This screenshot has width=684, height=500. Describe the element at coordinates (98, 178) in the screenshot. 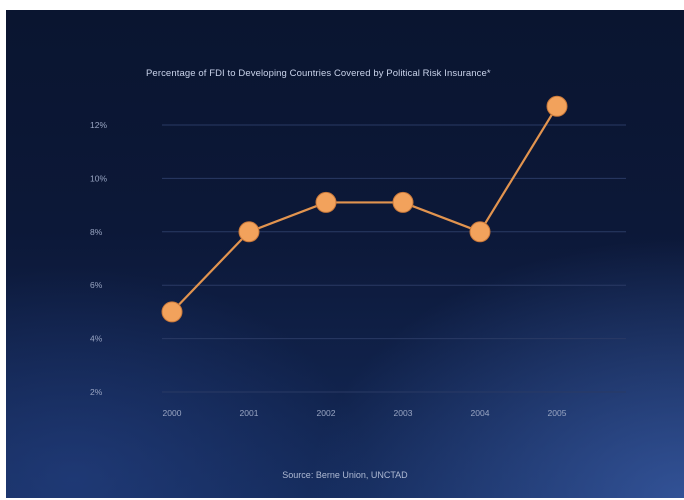

I see `y-tick-label: 10%` at that location.